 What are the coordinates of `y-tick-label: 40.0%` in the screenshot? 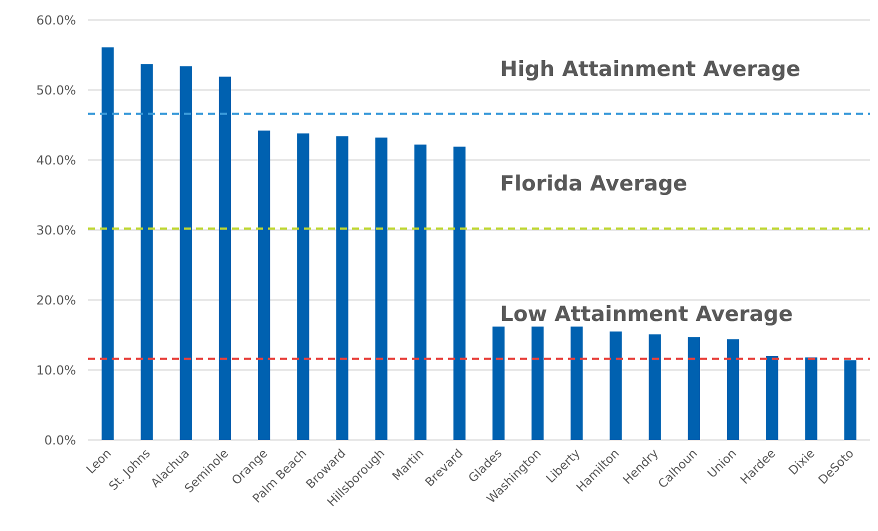 It's located at (56, 160).